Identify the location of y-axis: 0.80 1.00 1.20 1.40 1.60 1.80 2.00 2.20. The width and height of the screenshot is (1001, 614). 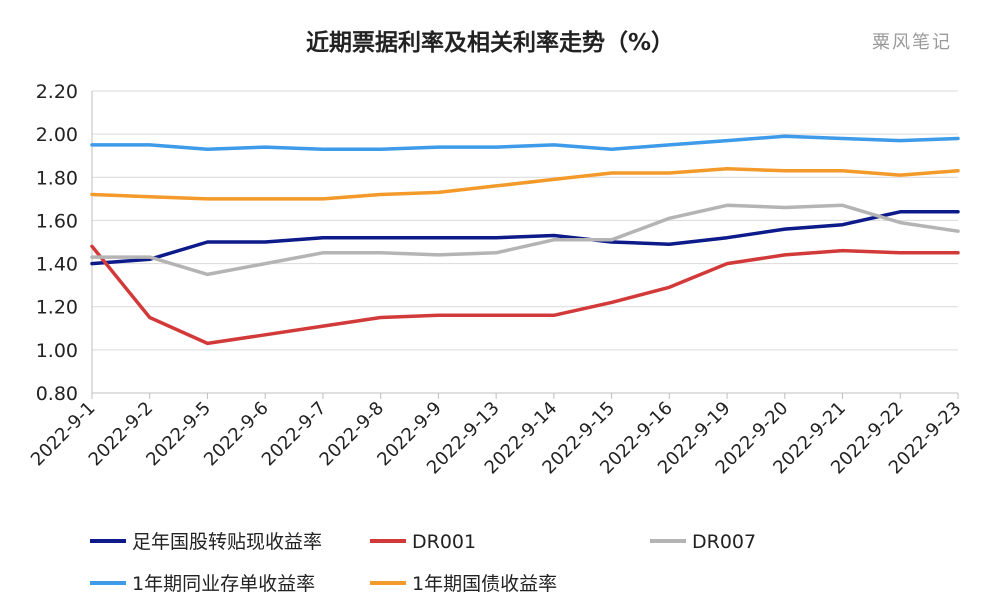
(64, 243).